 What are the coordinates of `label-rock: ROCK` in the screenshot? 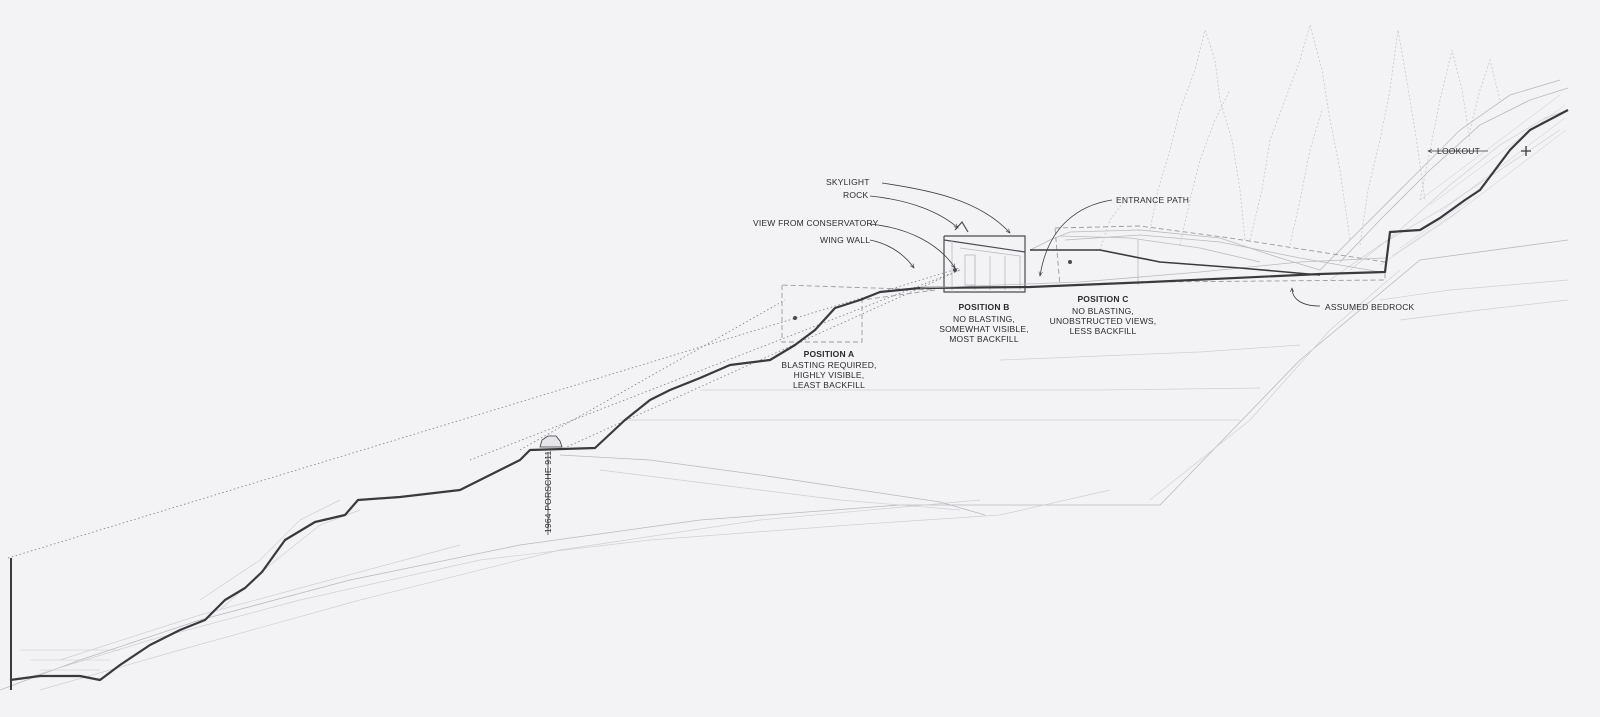 It's located at (855, 195).